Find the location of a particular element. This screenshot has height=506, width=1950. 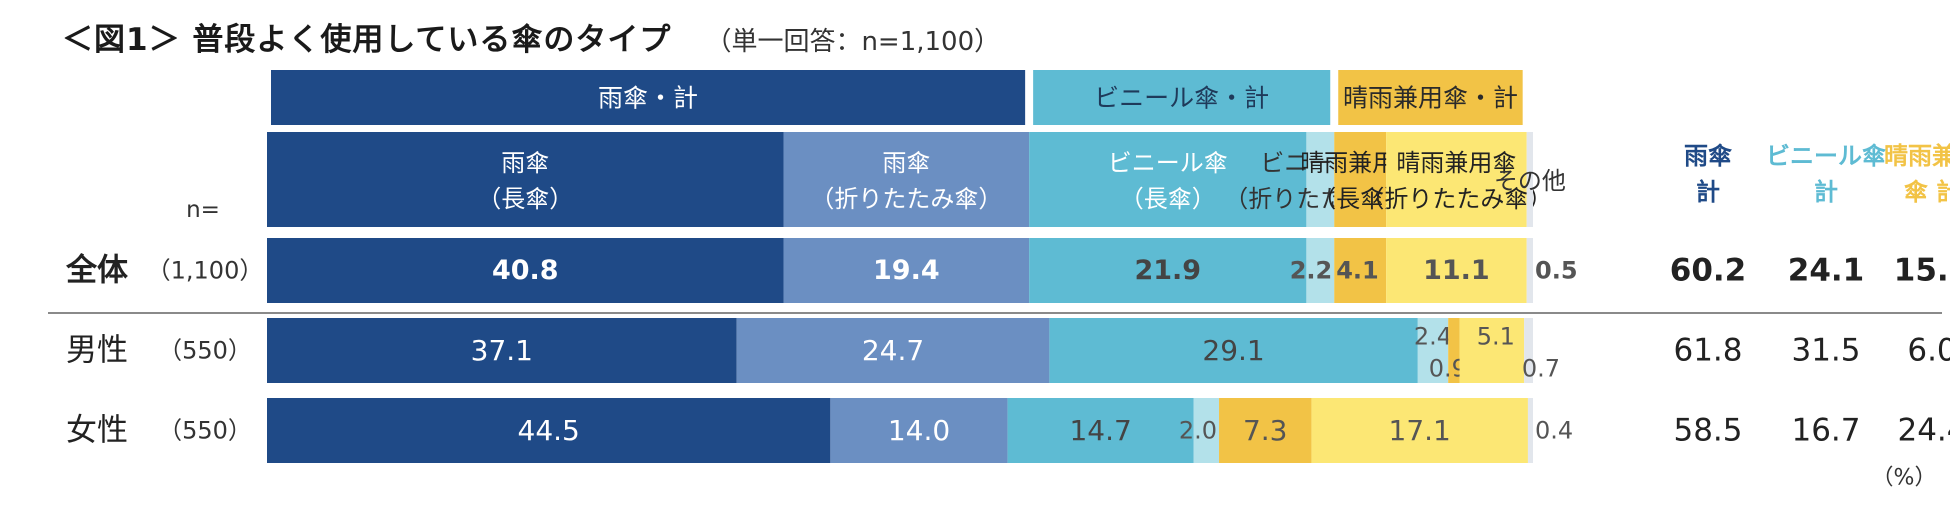

series-header-sublabel-2: （折りたたみ傘） is located at coordinates (906, 199).